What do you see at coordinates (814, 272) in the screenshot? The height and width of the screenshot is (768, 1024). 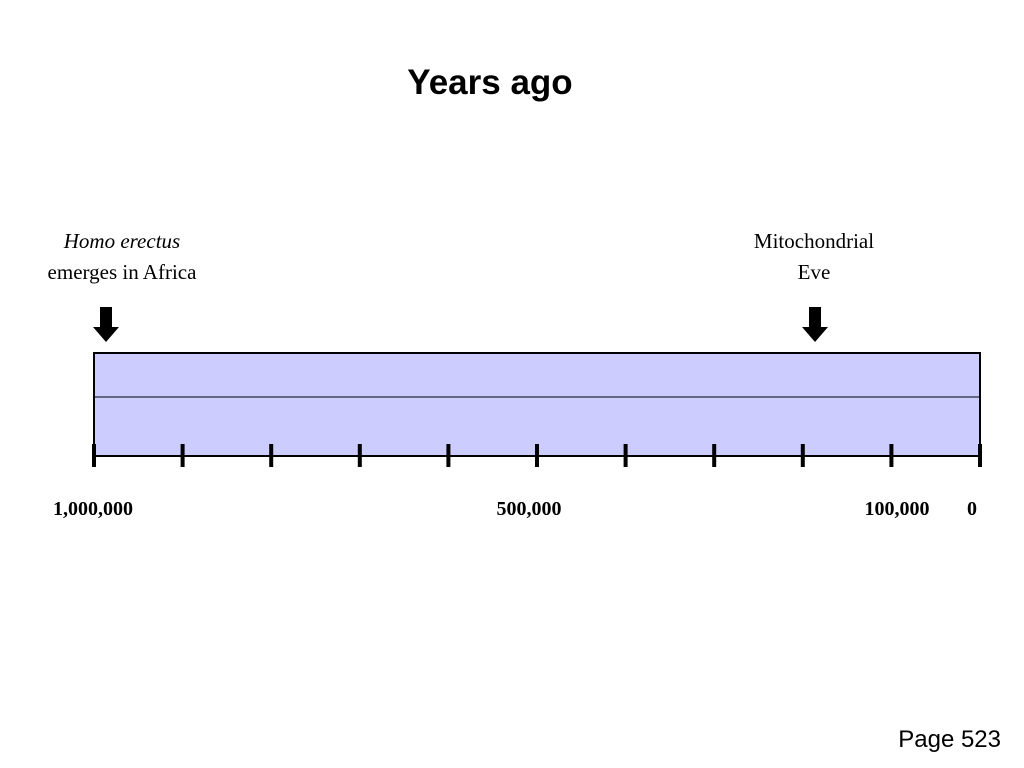 I see `event-label: Eve` at bounding box center [814, 272].